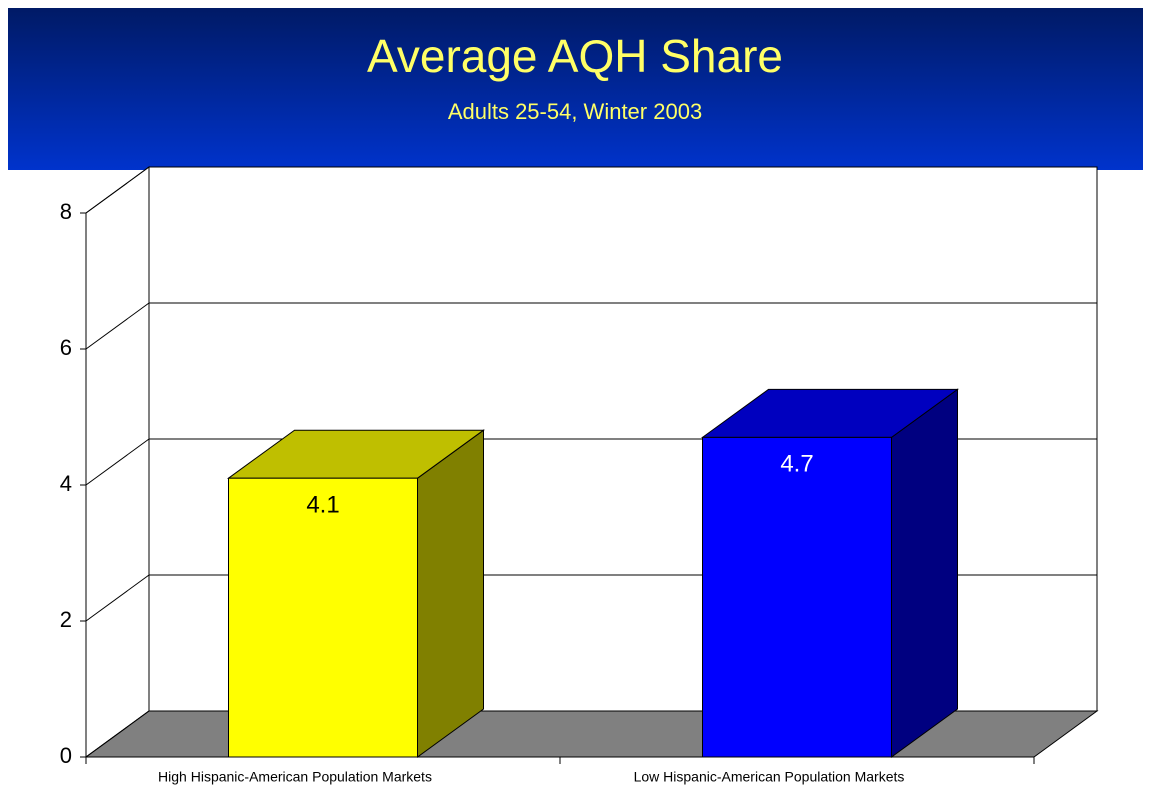  Describe the element at coordinates (769, 777) in the screenshot. I see `x-tick-label: Low Hispanic-American Population Markets` at that location.